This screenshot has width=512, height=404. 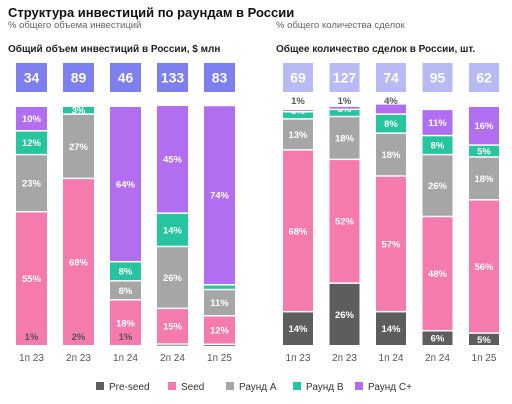 What do you see at coordinates (32, 279) in the screenshot?
I see `data-label: 55%` at bounding box center [32, 279].